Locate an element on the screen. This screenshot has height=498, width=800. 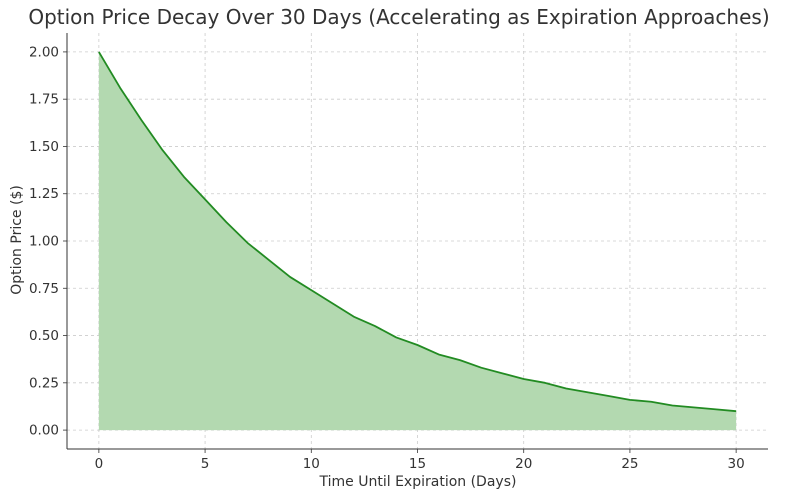
x-tick-label: 0 is located at coordinates (99, 464).